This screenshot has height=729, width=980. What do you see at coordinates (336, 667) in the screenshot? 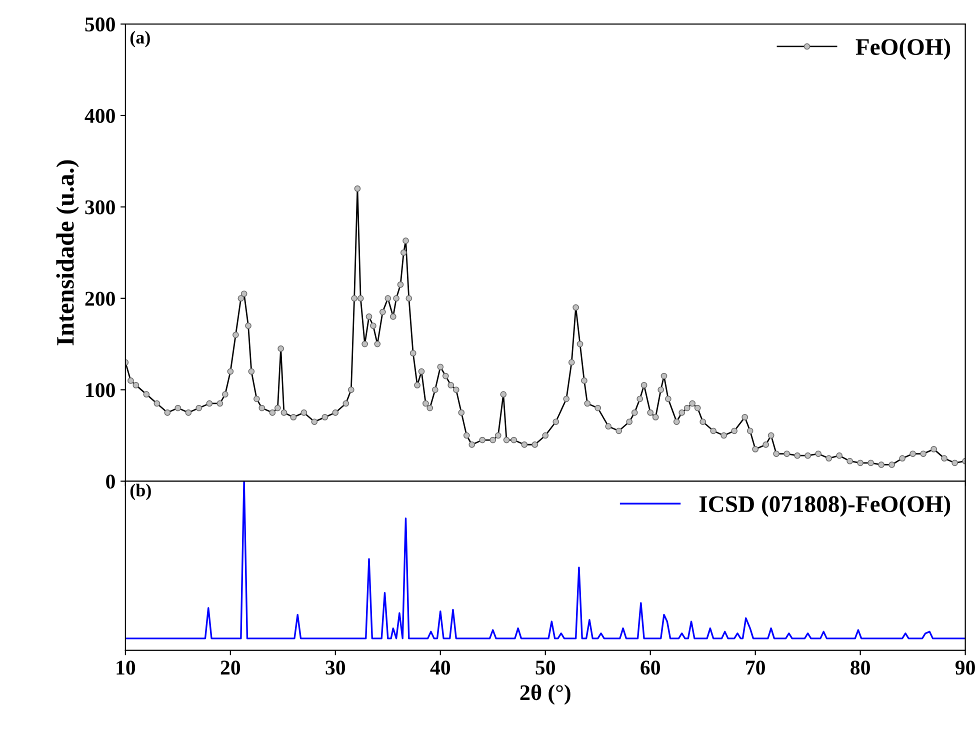
I see `x-tick-label: 30` at bounding box center [336, 667].